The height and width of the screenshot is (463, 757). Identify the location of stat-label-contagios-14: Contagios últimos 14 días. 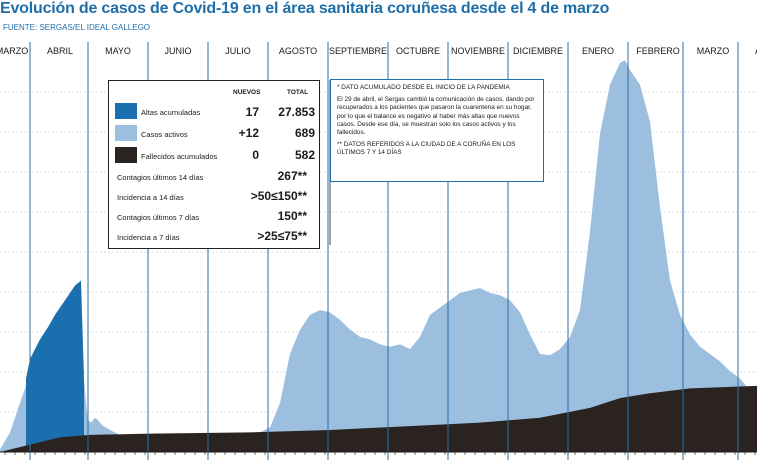
(160, 177).